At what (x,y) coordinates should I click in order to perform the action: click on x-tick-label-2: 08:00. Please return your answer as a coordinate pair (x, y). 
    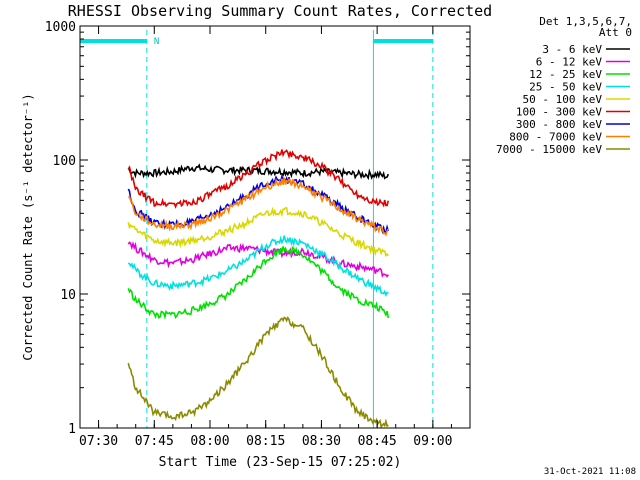
    Looking at the image, I should click on (209, 441).